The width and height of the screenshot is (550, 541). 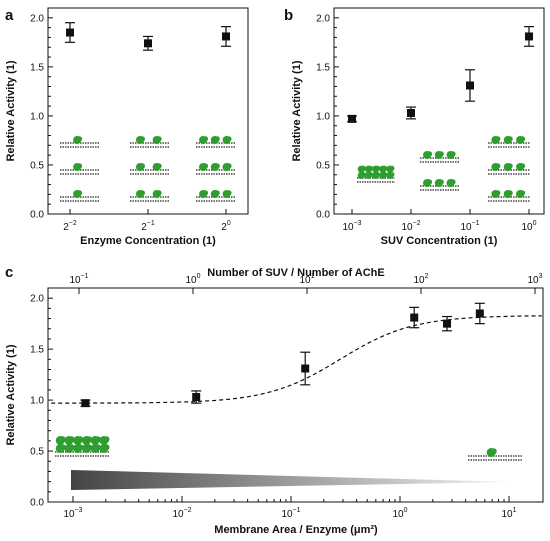 I want to click on x2-tick-label: 102, so click(x=420, y=279).